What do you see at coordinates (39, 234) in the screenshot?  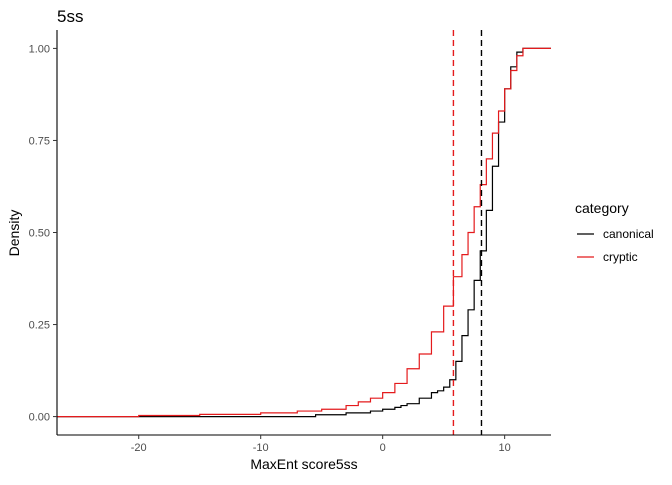 I see `y-tick-label: 0.50` at bounding box center [39, 234].